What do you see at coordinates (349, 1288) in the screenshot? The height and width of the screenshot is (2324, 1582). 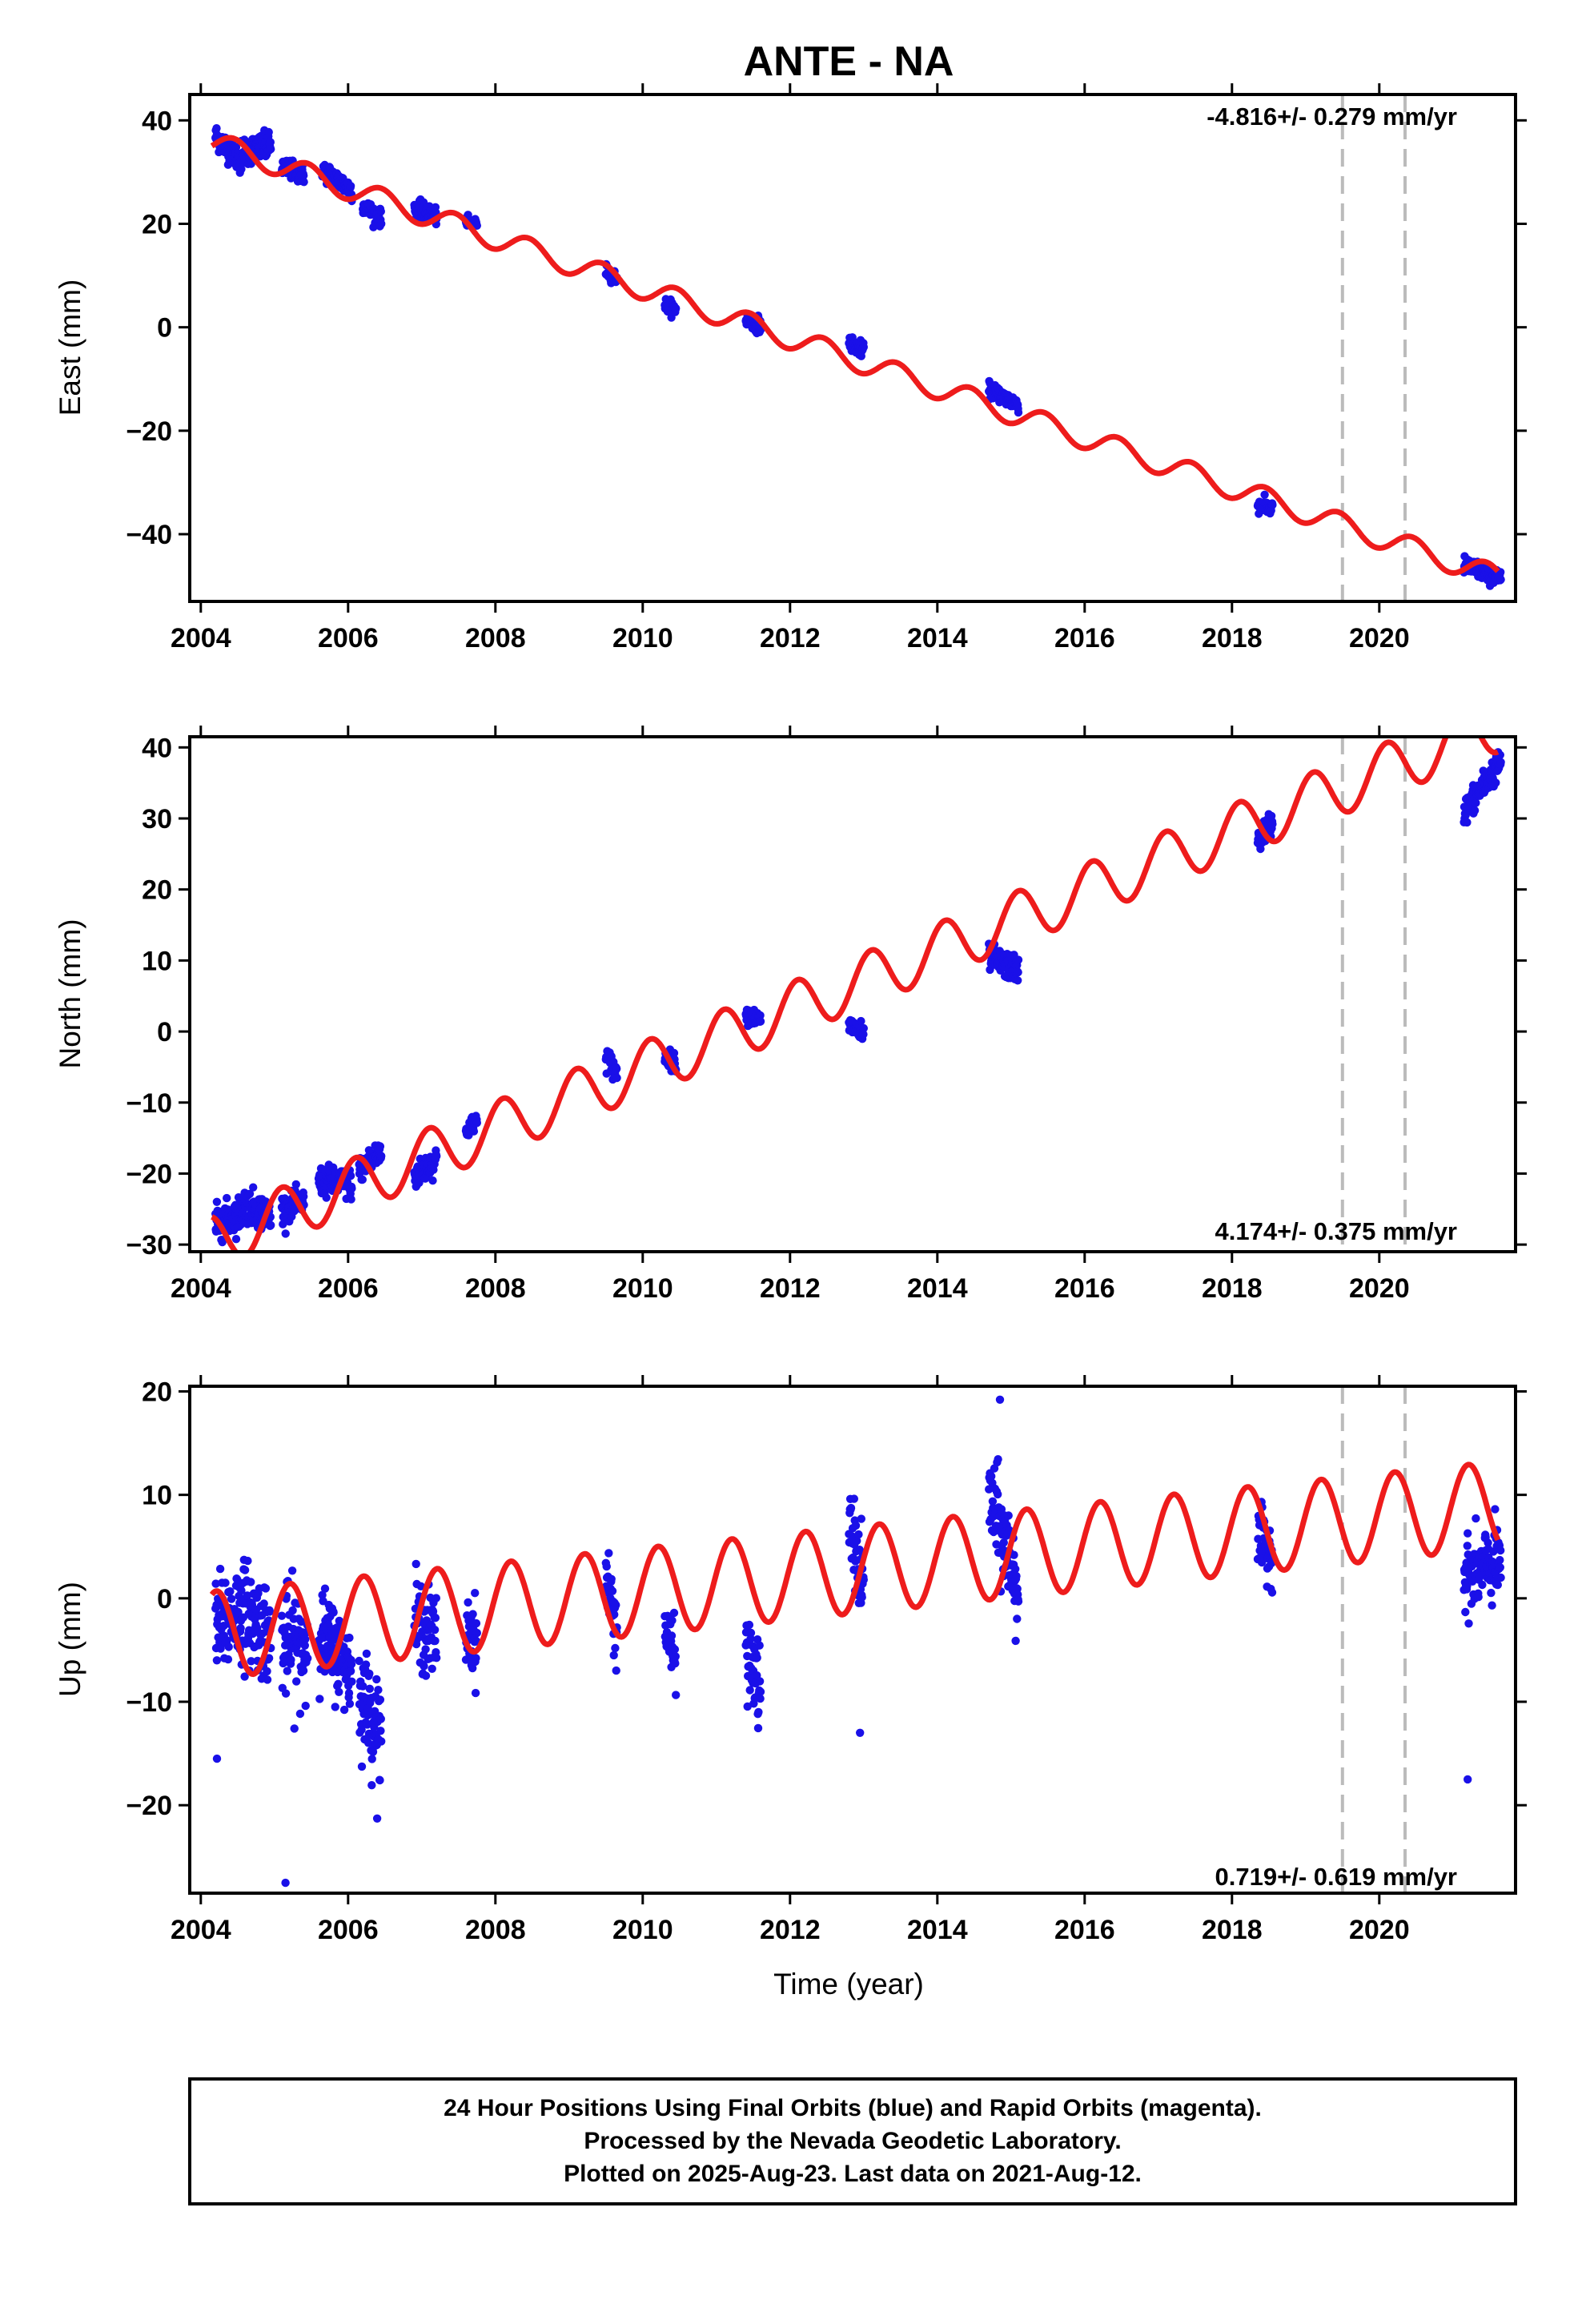 I see `north-xtick-label-2006: 2006` at bounding box center [349, 1288].